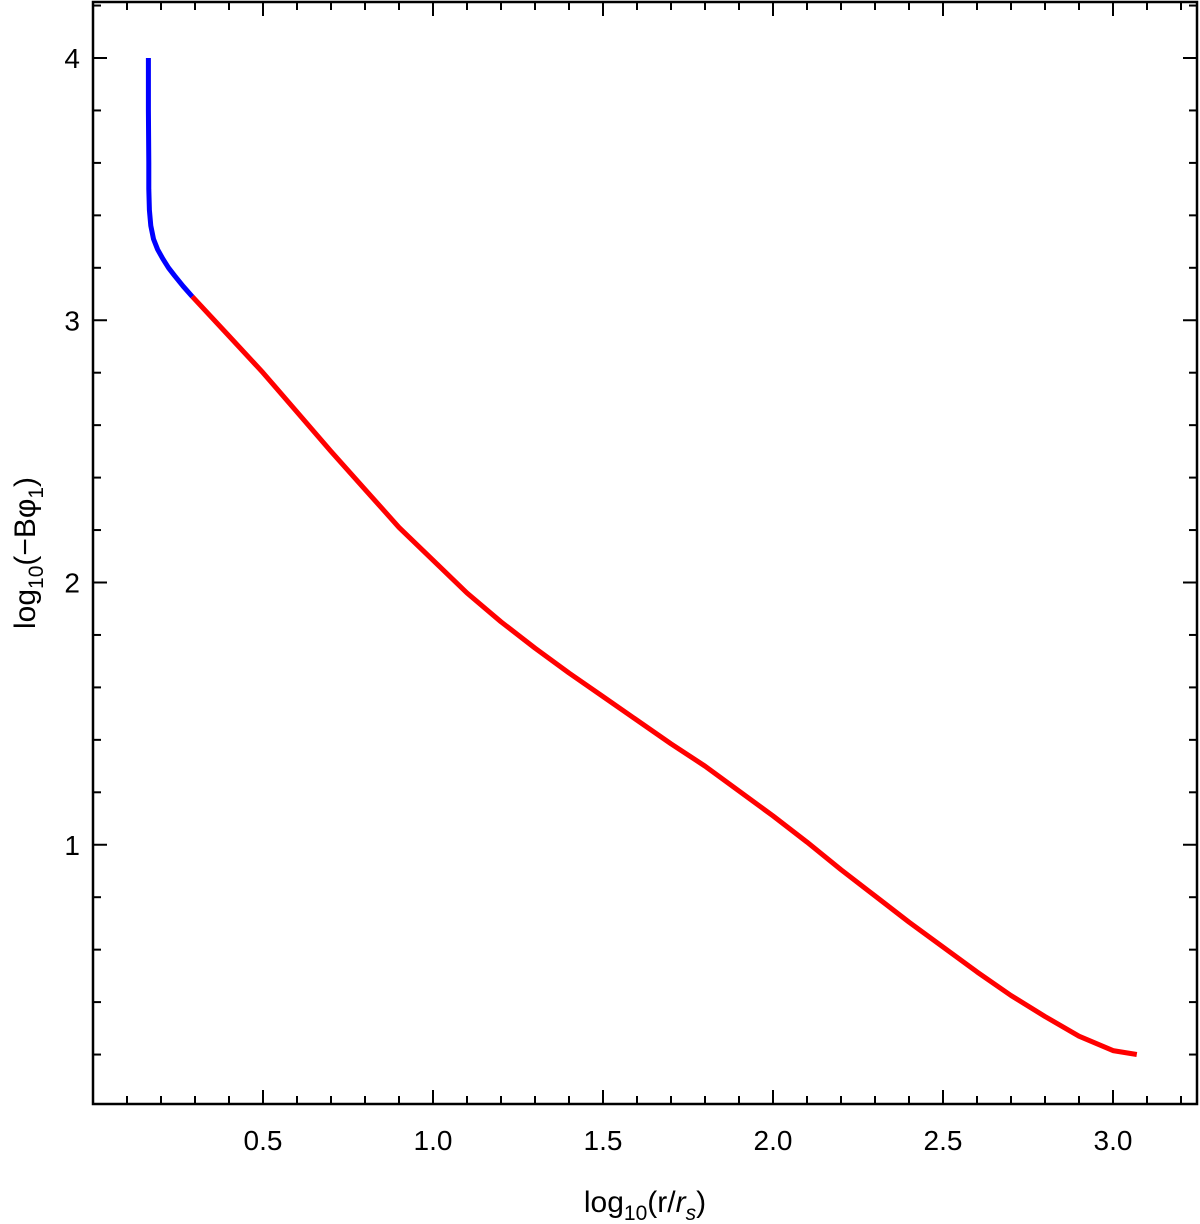 Image resolution: width=1200 pixels, height=1224 pixels. I want to click on y-tick-label: 4, so click(72, 58).